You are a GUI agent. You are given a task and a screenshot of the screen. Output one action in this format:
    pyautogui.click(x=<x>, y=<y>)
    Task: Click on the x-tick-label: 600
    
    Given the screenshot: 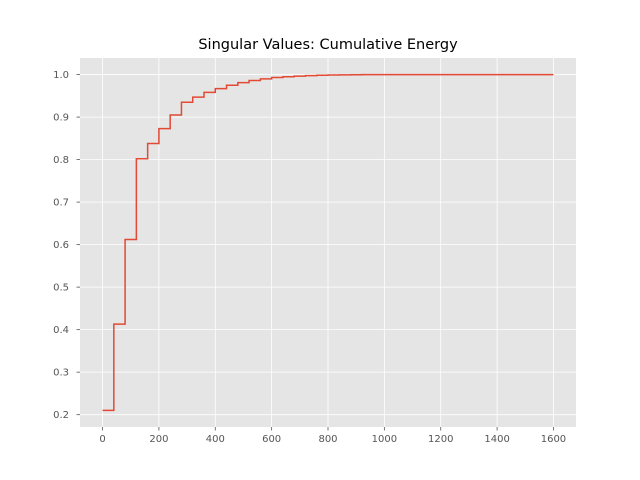 What is the action you would take?
    pyautogui.click(x=271, y=439)
    